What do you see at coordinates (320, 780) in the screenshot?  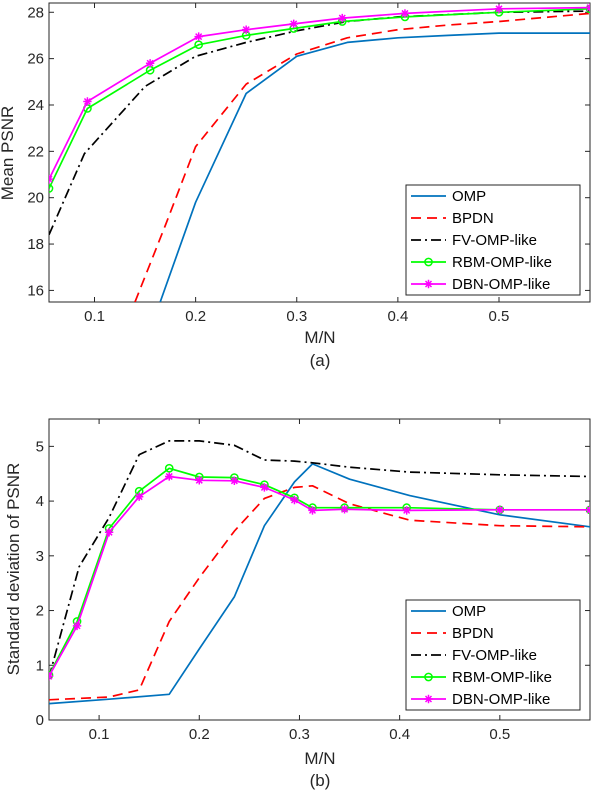 I see `panel-label: (b)` at bounding box center [320, 780].